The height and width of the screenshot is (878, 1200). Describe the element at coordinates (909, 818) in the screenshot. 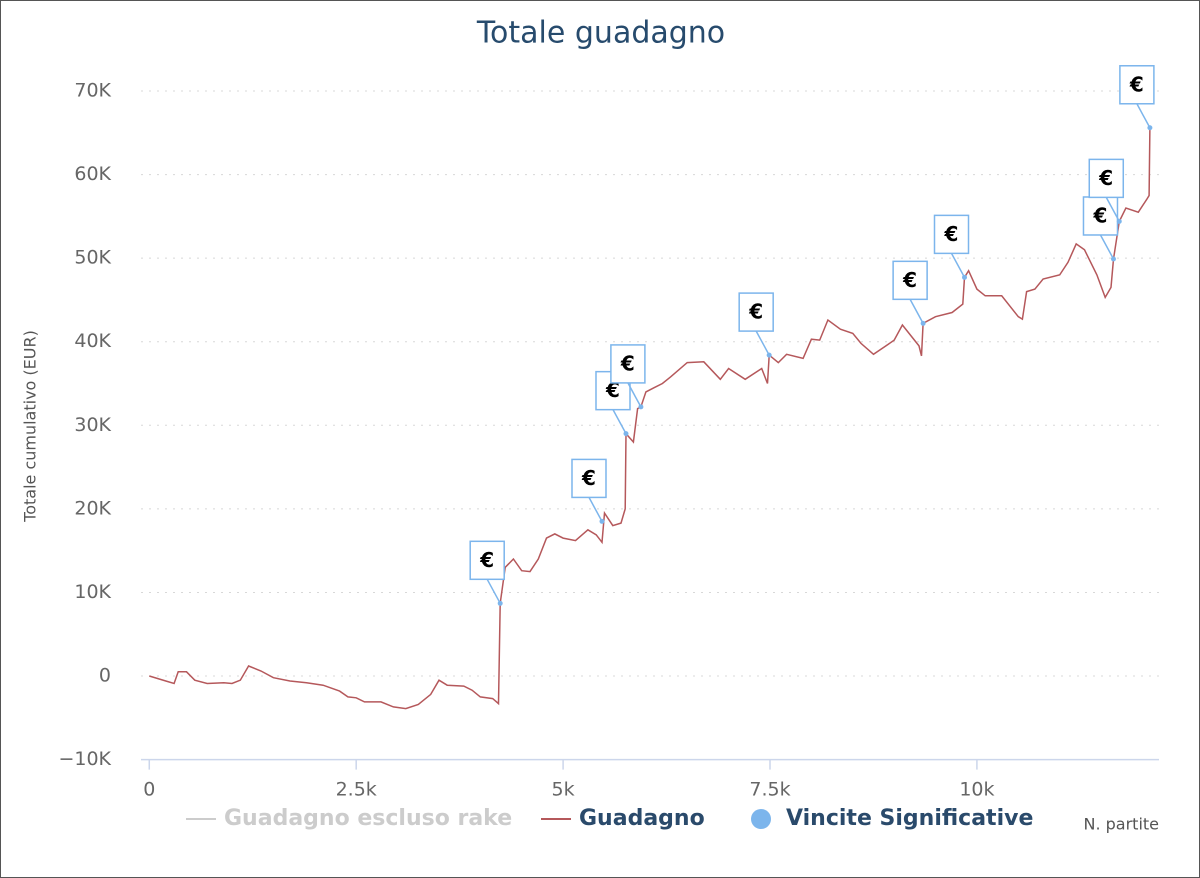

I see `legend-label: Vincite Significative` at that location.